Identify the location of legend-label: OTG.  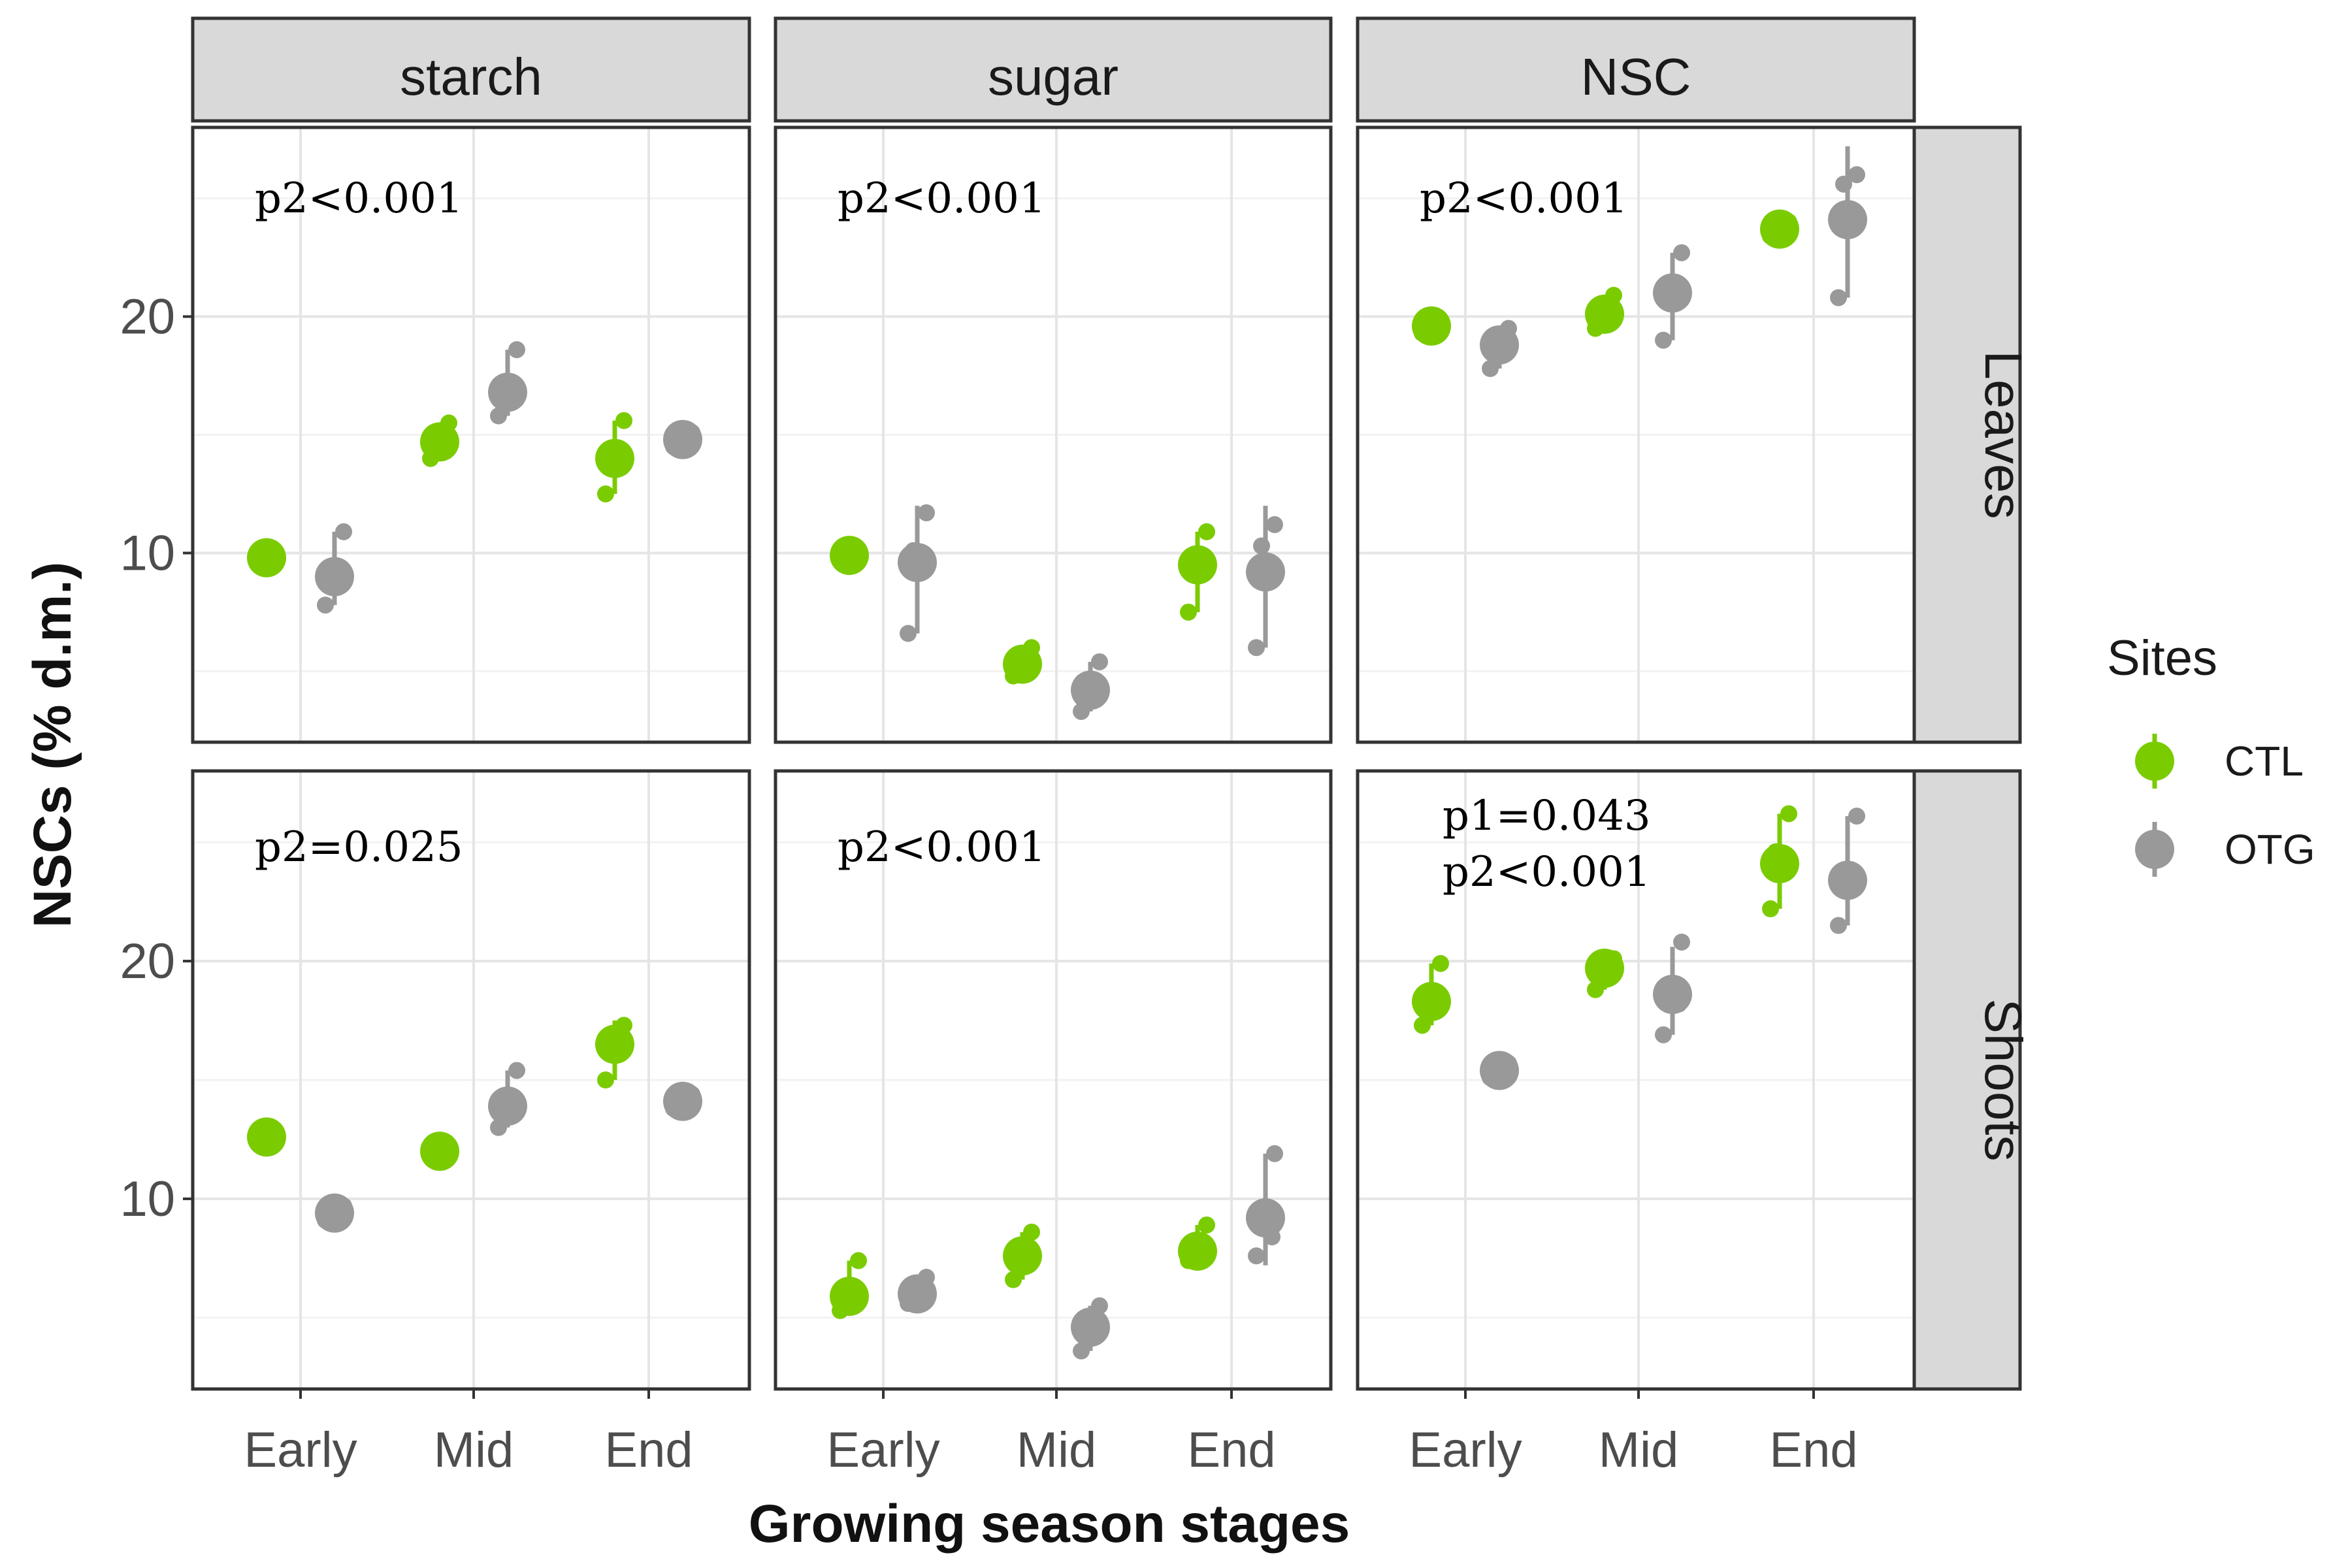
(2270, 849).